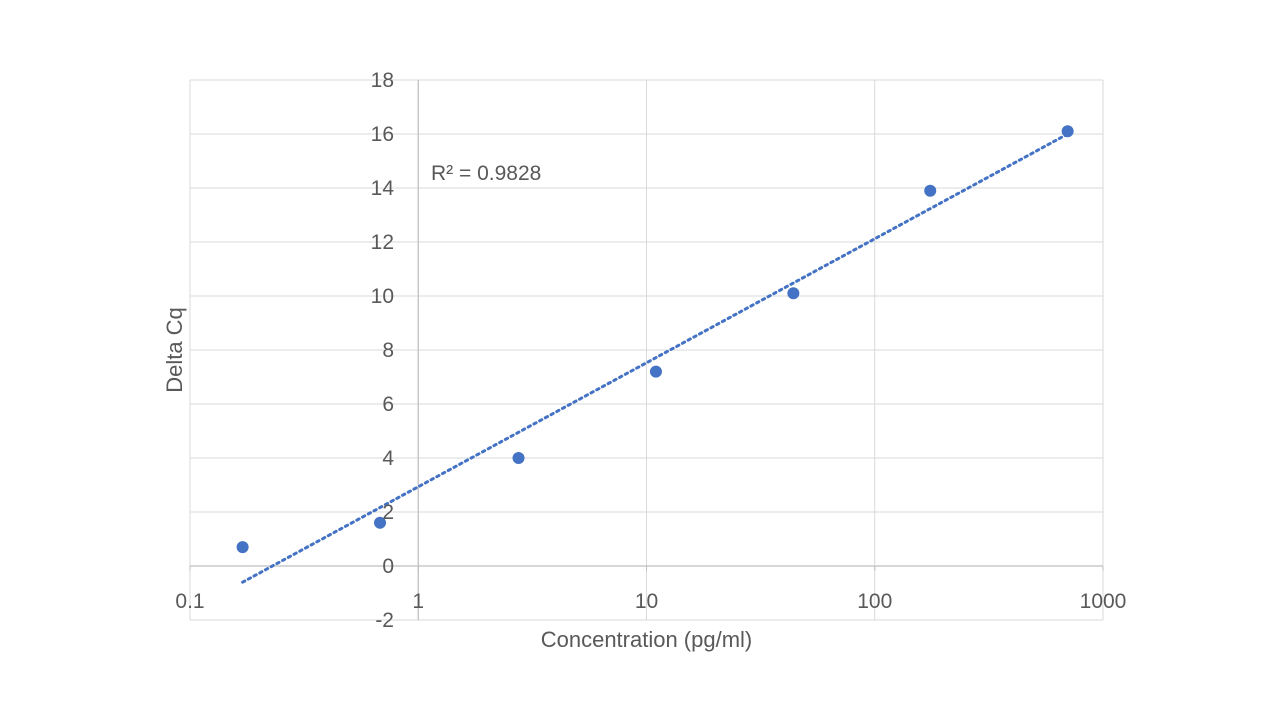 The image size is (1280, 725). Describe the element at coordinates (388, 566) in the screenshot. I see `y-tick-label: 0` at that location.